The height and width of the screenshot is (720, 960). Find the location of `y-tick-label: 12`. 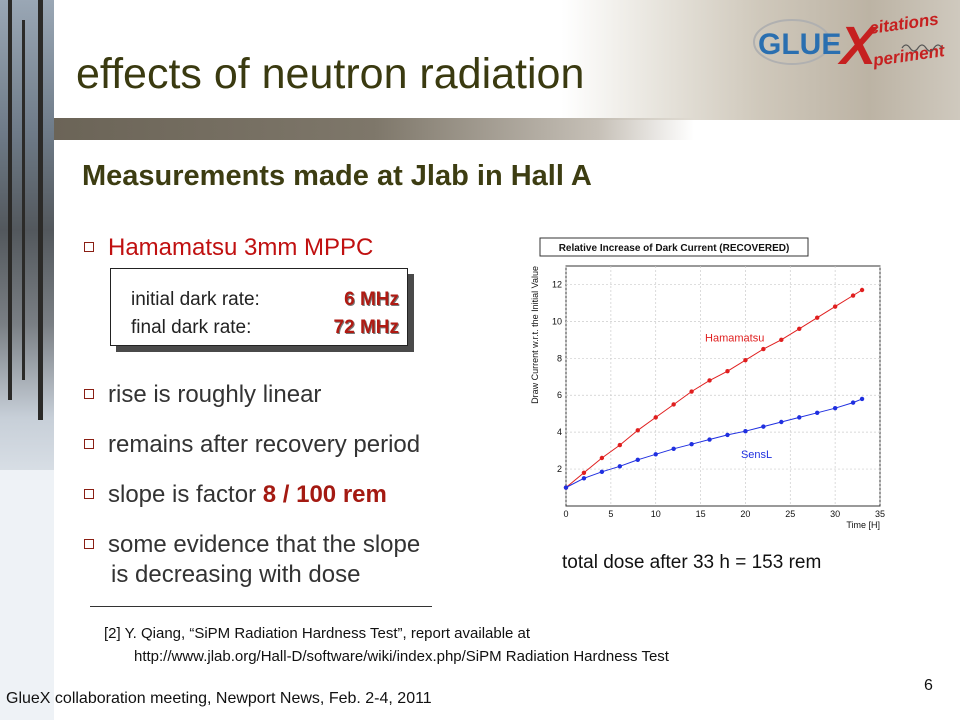

y-tick-label: 12 is located at coordinates (557, 284).